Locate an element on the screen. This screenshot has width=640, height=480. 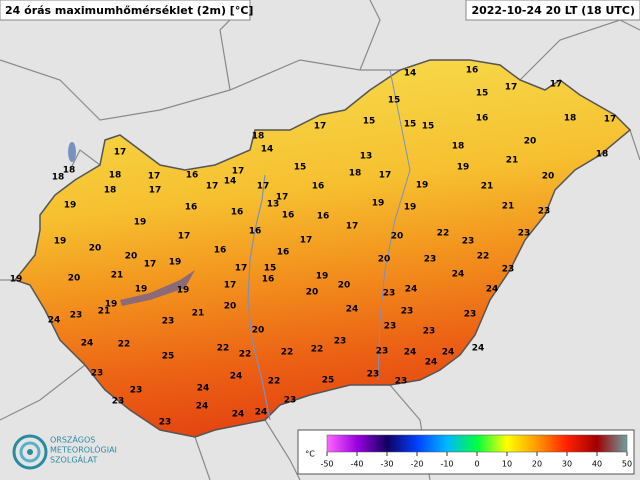
datetime-box is located at coordinates (552, 10).